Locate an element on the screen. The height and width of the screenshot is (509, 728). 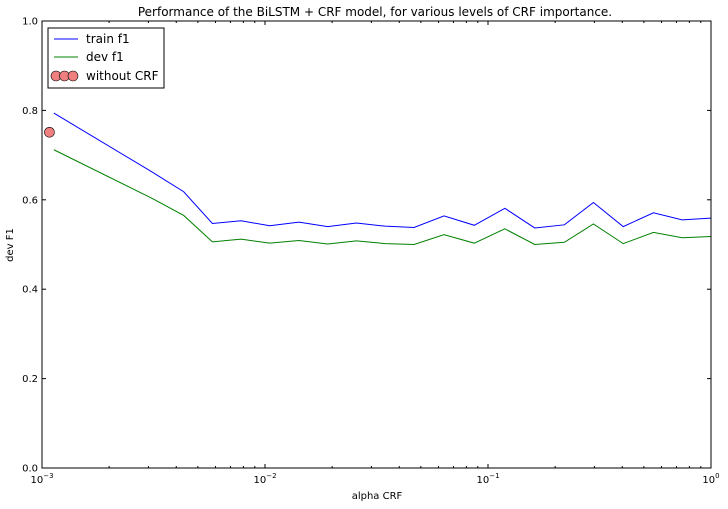
y-tick-label: 0.4 is located at coordinates (30, 290).